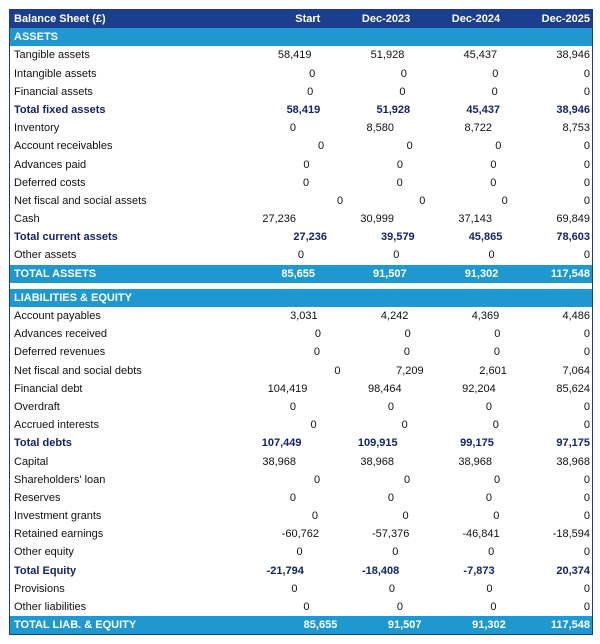 This screenshot has height=644, width=600. I want to click on section-header: ASSETS, so click(301, 37).